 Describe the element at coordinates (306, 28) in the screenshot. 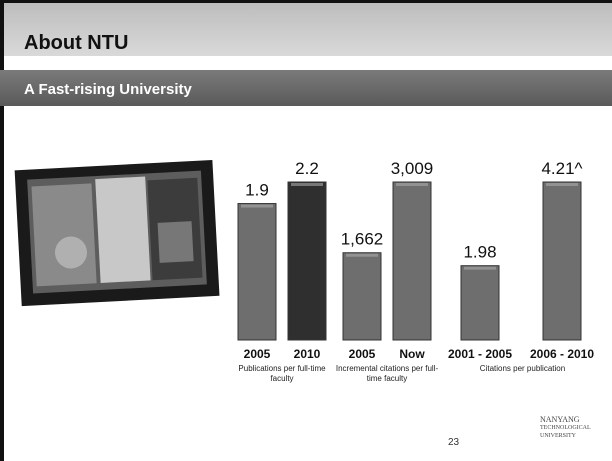

I see `title-bar` at that location.